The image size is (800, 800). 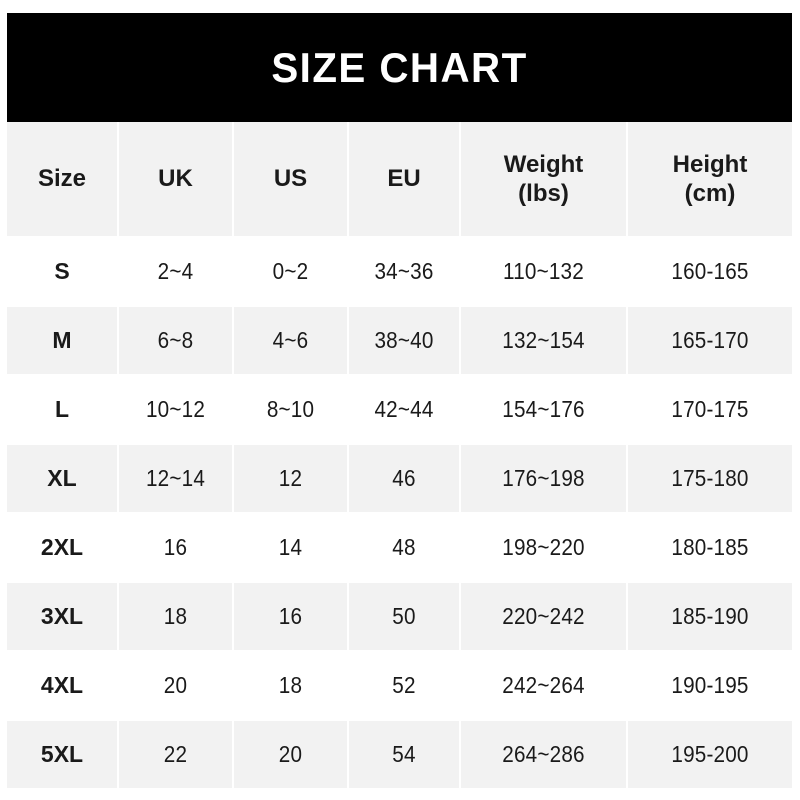 I want to click on cell-height-value: 165-170, so click(x=710, y=340).